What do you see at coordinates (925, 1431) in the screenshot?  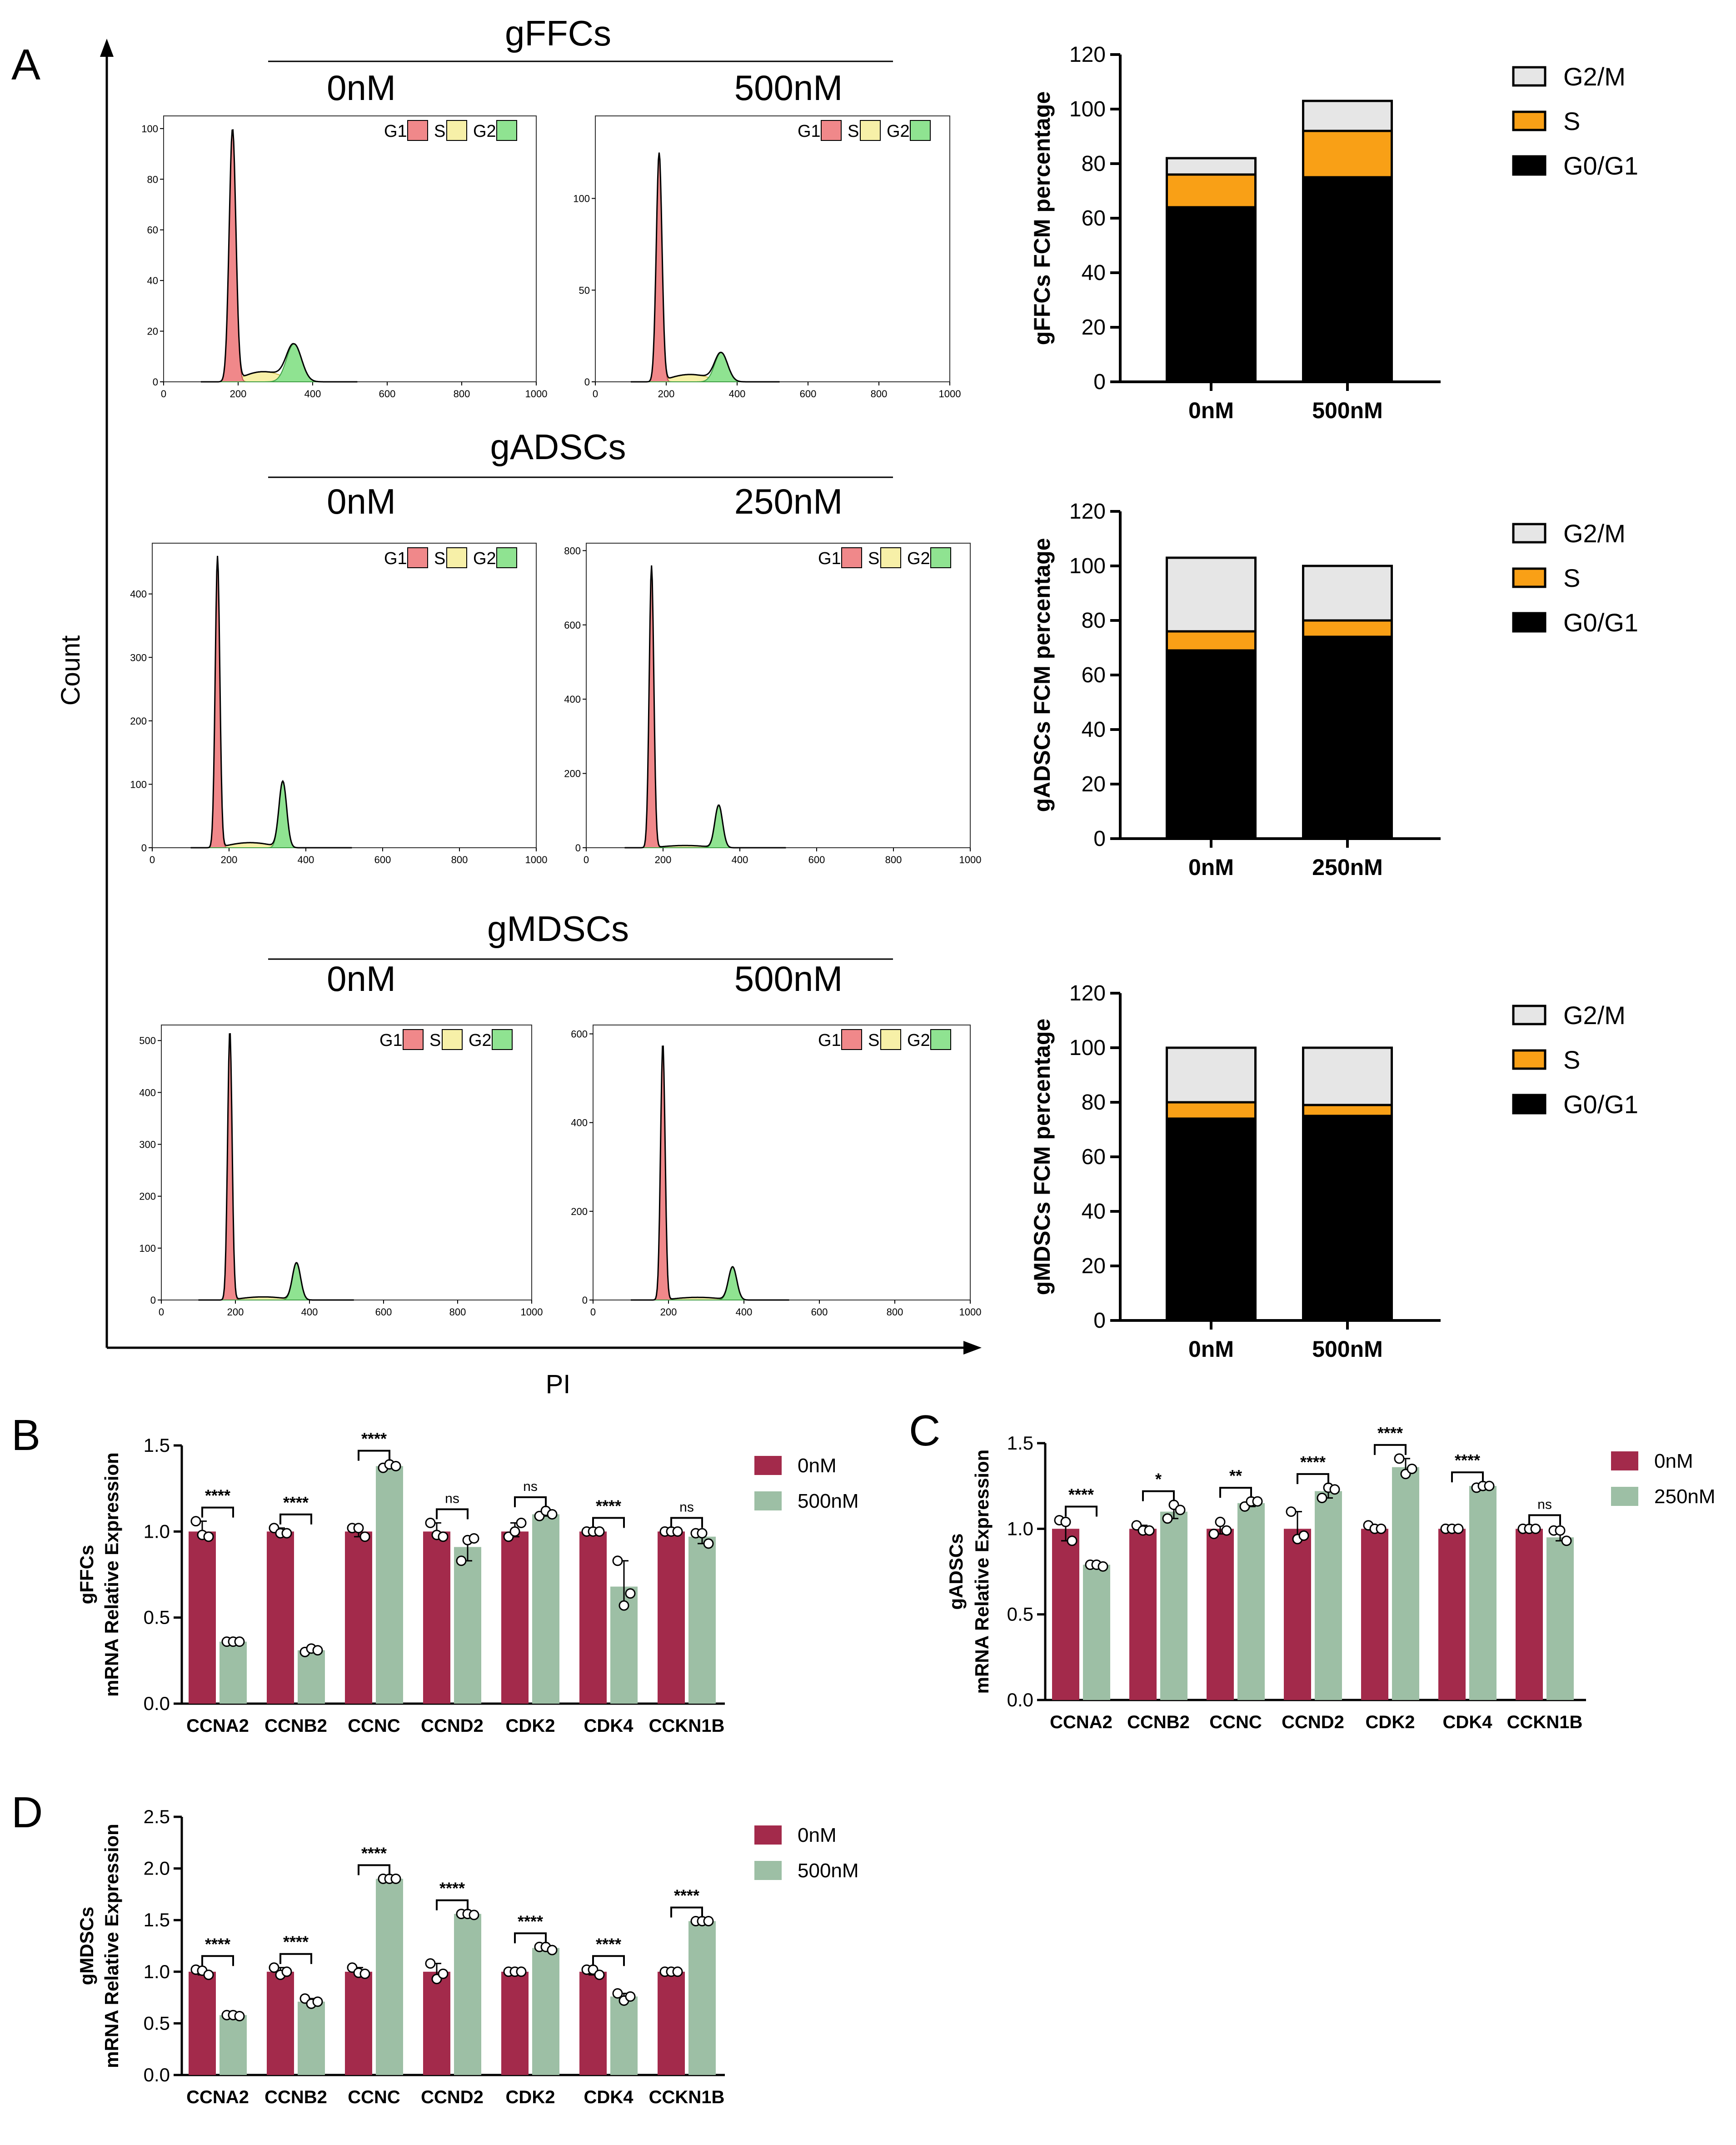 I see `panel-label-c: C` at bounding box center [925, 1431].